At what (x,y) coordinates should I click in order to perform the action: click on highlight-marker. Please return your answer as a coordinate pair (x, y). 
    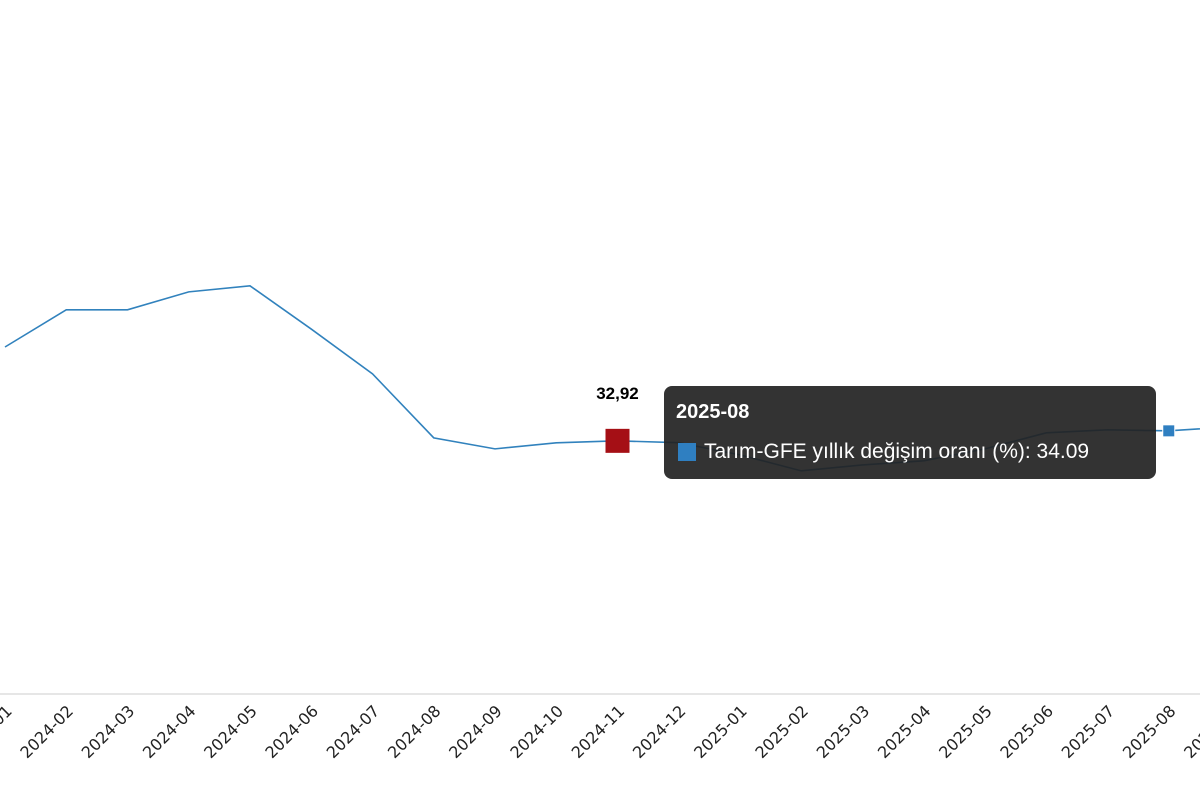
    Looking at the image, I should click on (617, 440).